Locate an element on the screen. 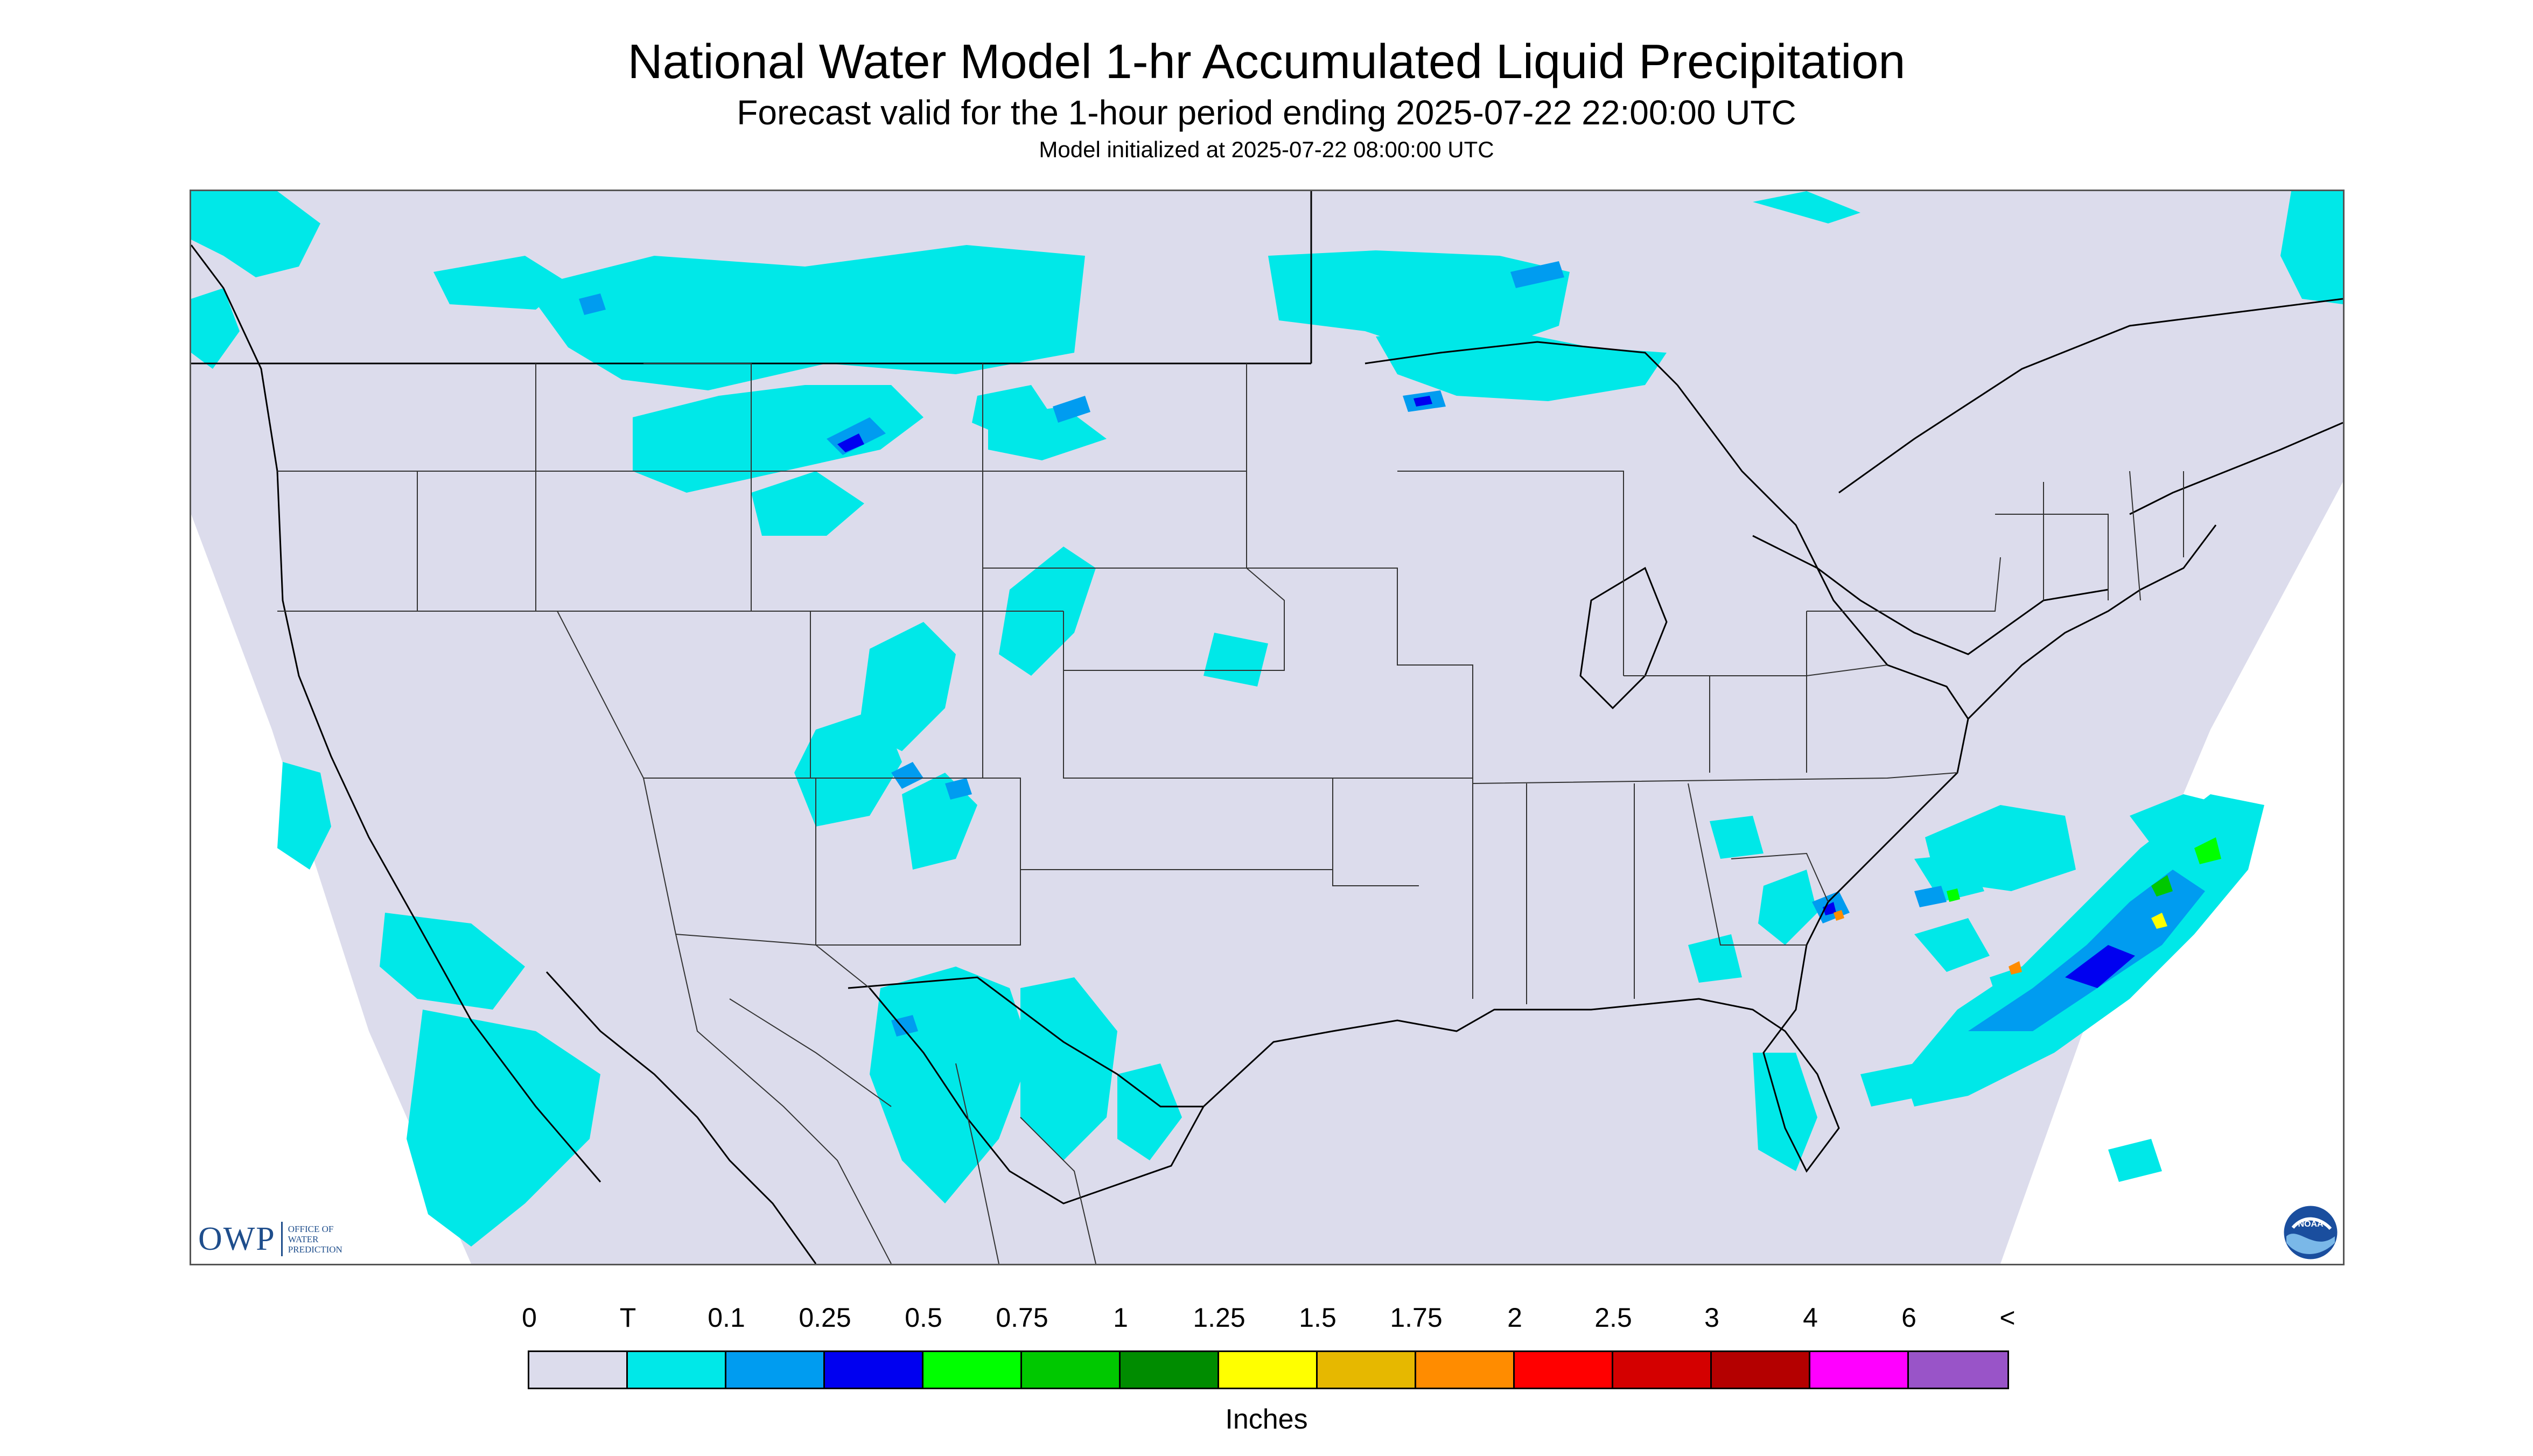  legend-label: 1.5 is located at coordinates (1318, 1318).